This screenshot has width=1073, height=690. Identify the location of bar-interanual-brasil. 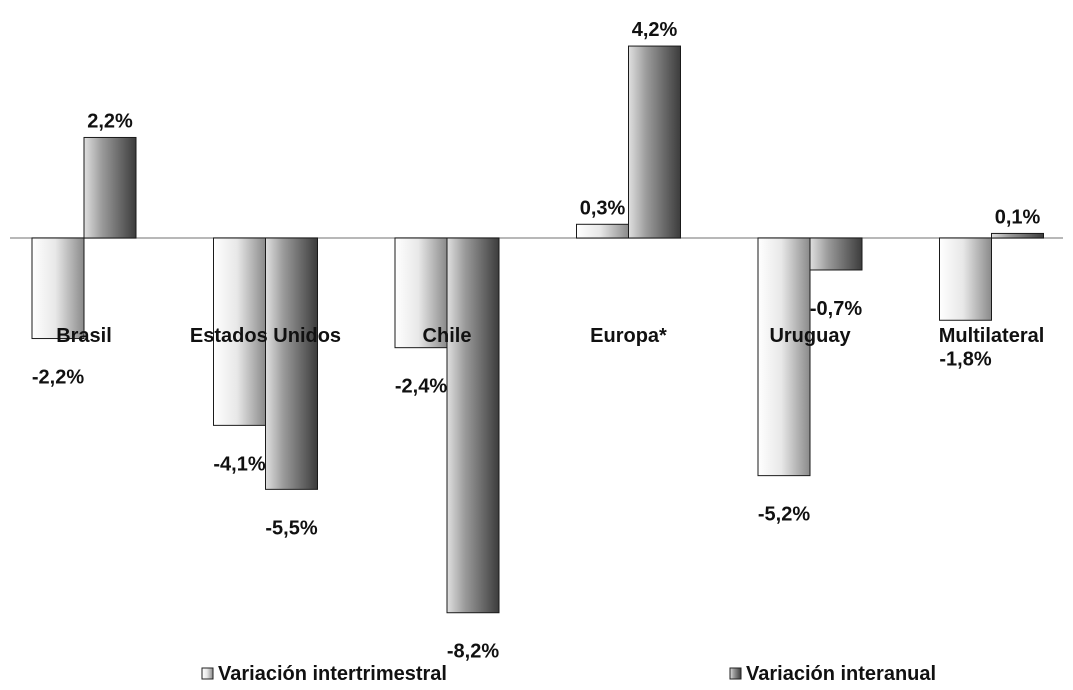
(110, 187).